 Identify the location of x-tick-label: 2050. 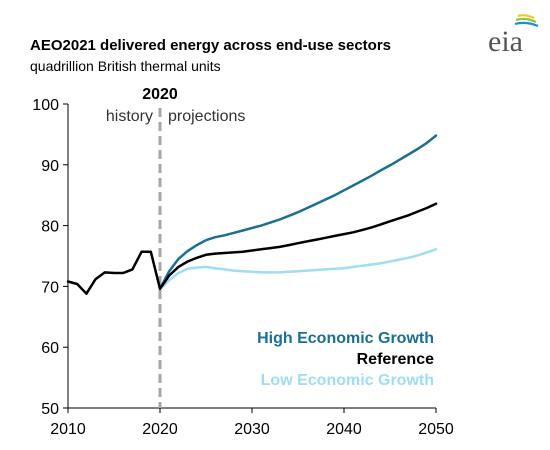
(436, 429).